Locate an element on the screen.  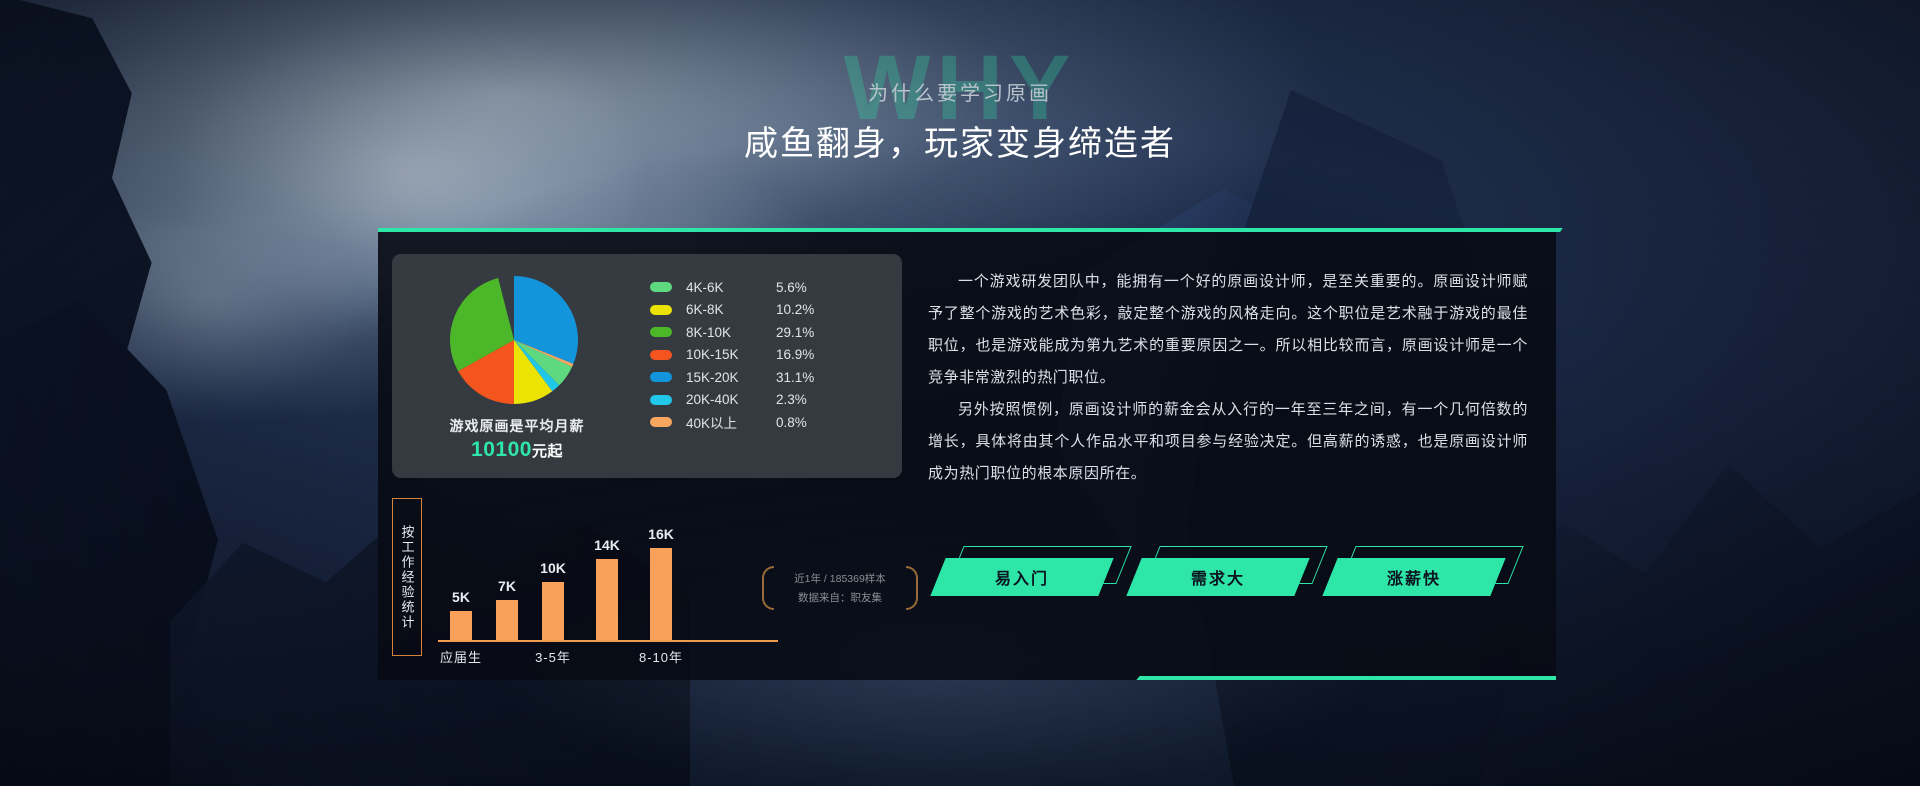
pie-slice-8K-10K is located at coordinates (482, 325).